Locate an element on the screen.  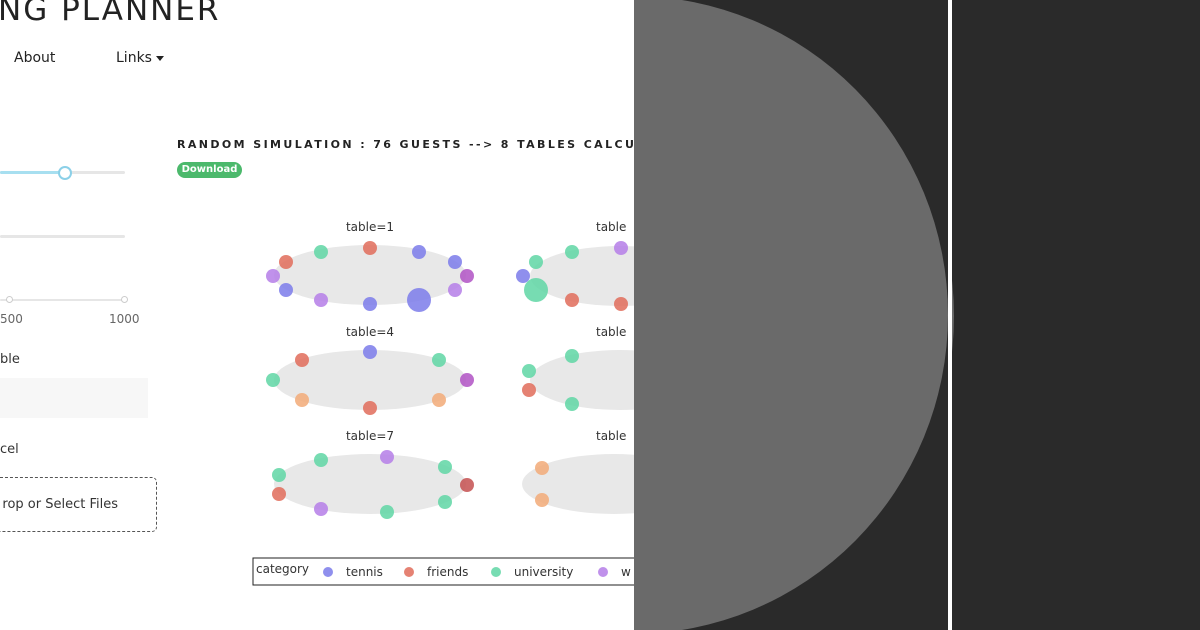
caret-down-icon is located at coordinates (159, 58).